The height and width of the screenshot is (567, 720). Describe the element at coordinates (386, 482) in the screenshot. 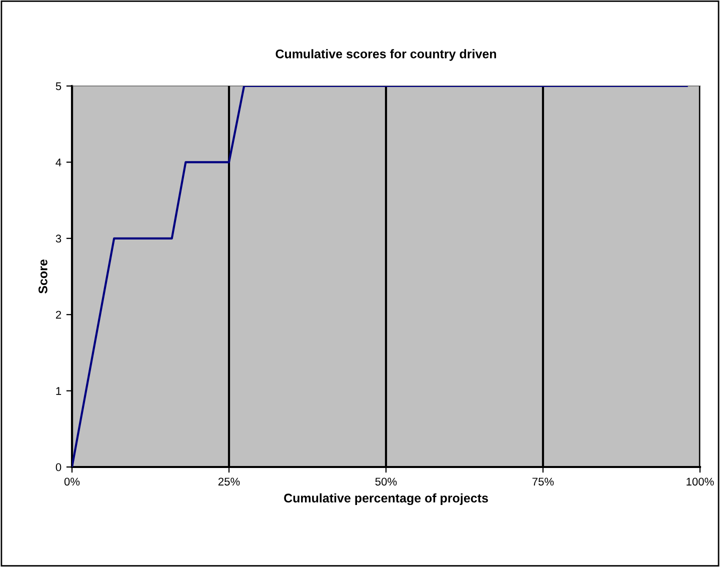

I see `x-tick-label: 50%` at that location.